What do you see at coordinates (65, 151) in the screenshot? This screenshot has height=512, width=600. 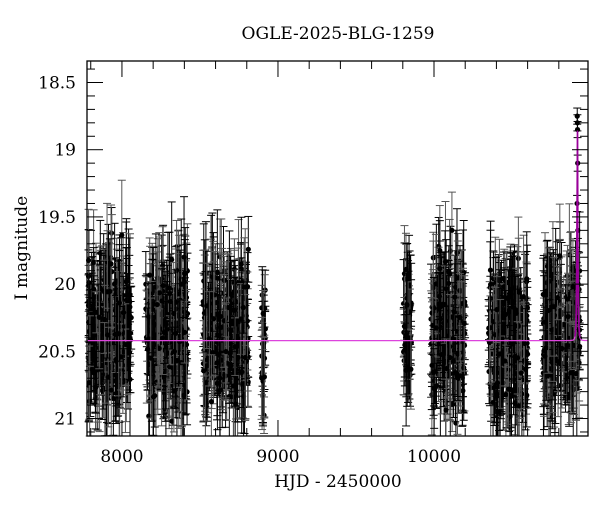 I see `y-tick-label: 19` at bounding box center [65, 151].